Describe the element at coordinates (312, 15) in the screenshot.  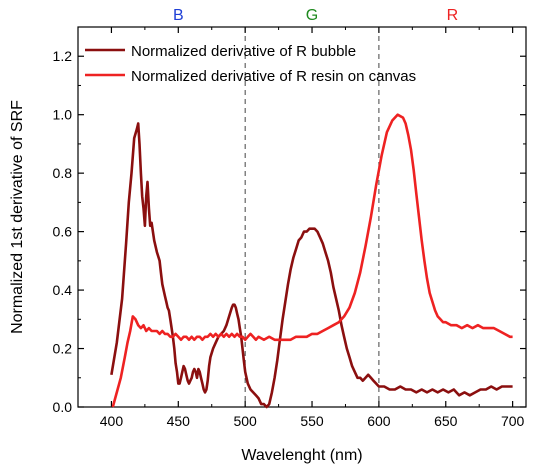
I see `band-label-G: G` at that location.